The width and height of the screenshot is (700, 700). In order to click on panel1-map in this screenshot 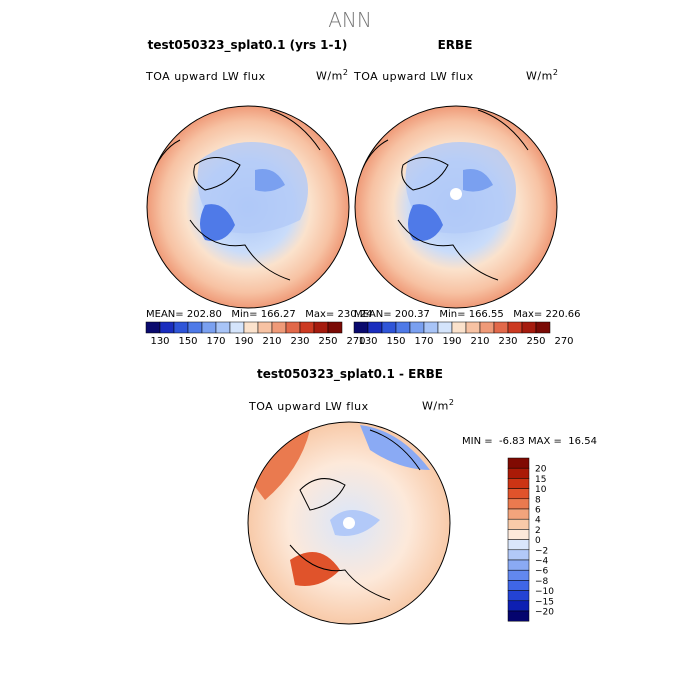, I will do `click(248, 207)`.